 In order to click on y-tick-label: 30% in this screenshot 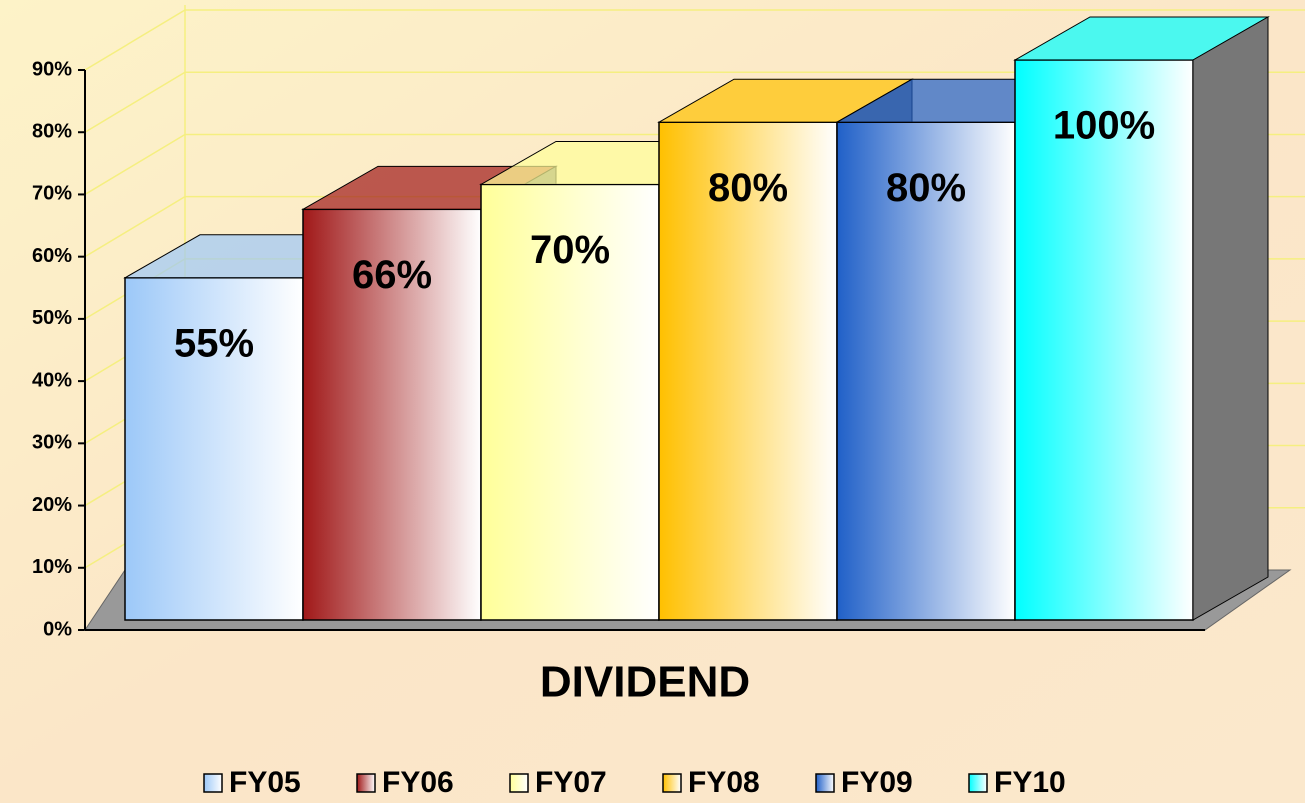, I will do `click(52, 443)`.